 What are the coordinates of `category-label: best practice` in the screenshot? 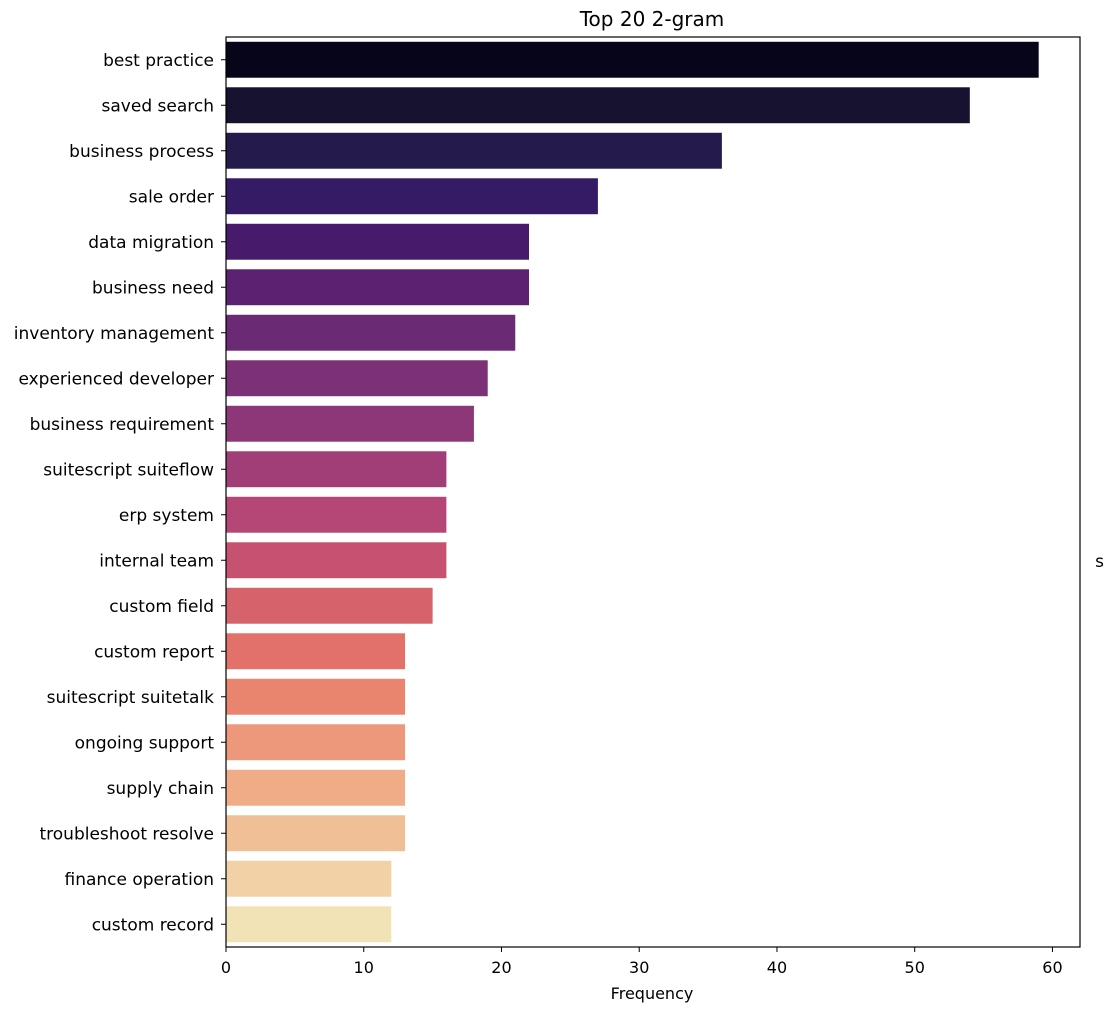 It's located at (158, 61).